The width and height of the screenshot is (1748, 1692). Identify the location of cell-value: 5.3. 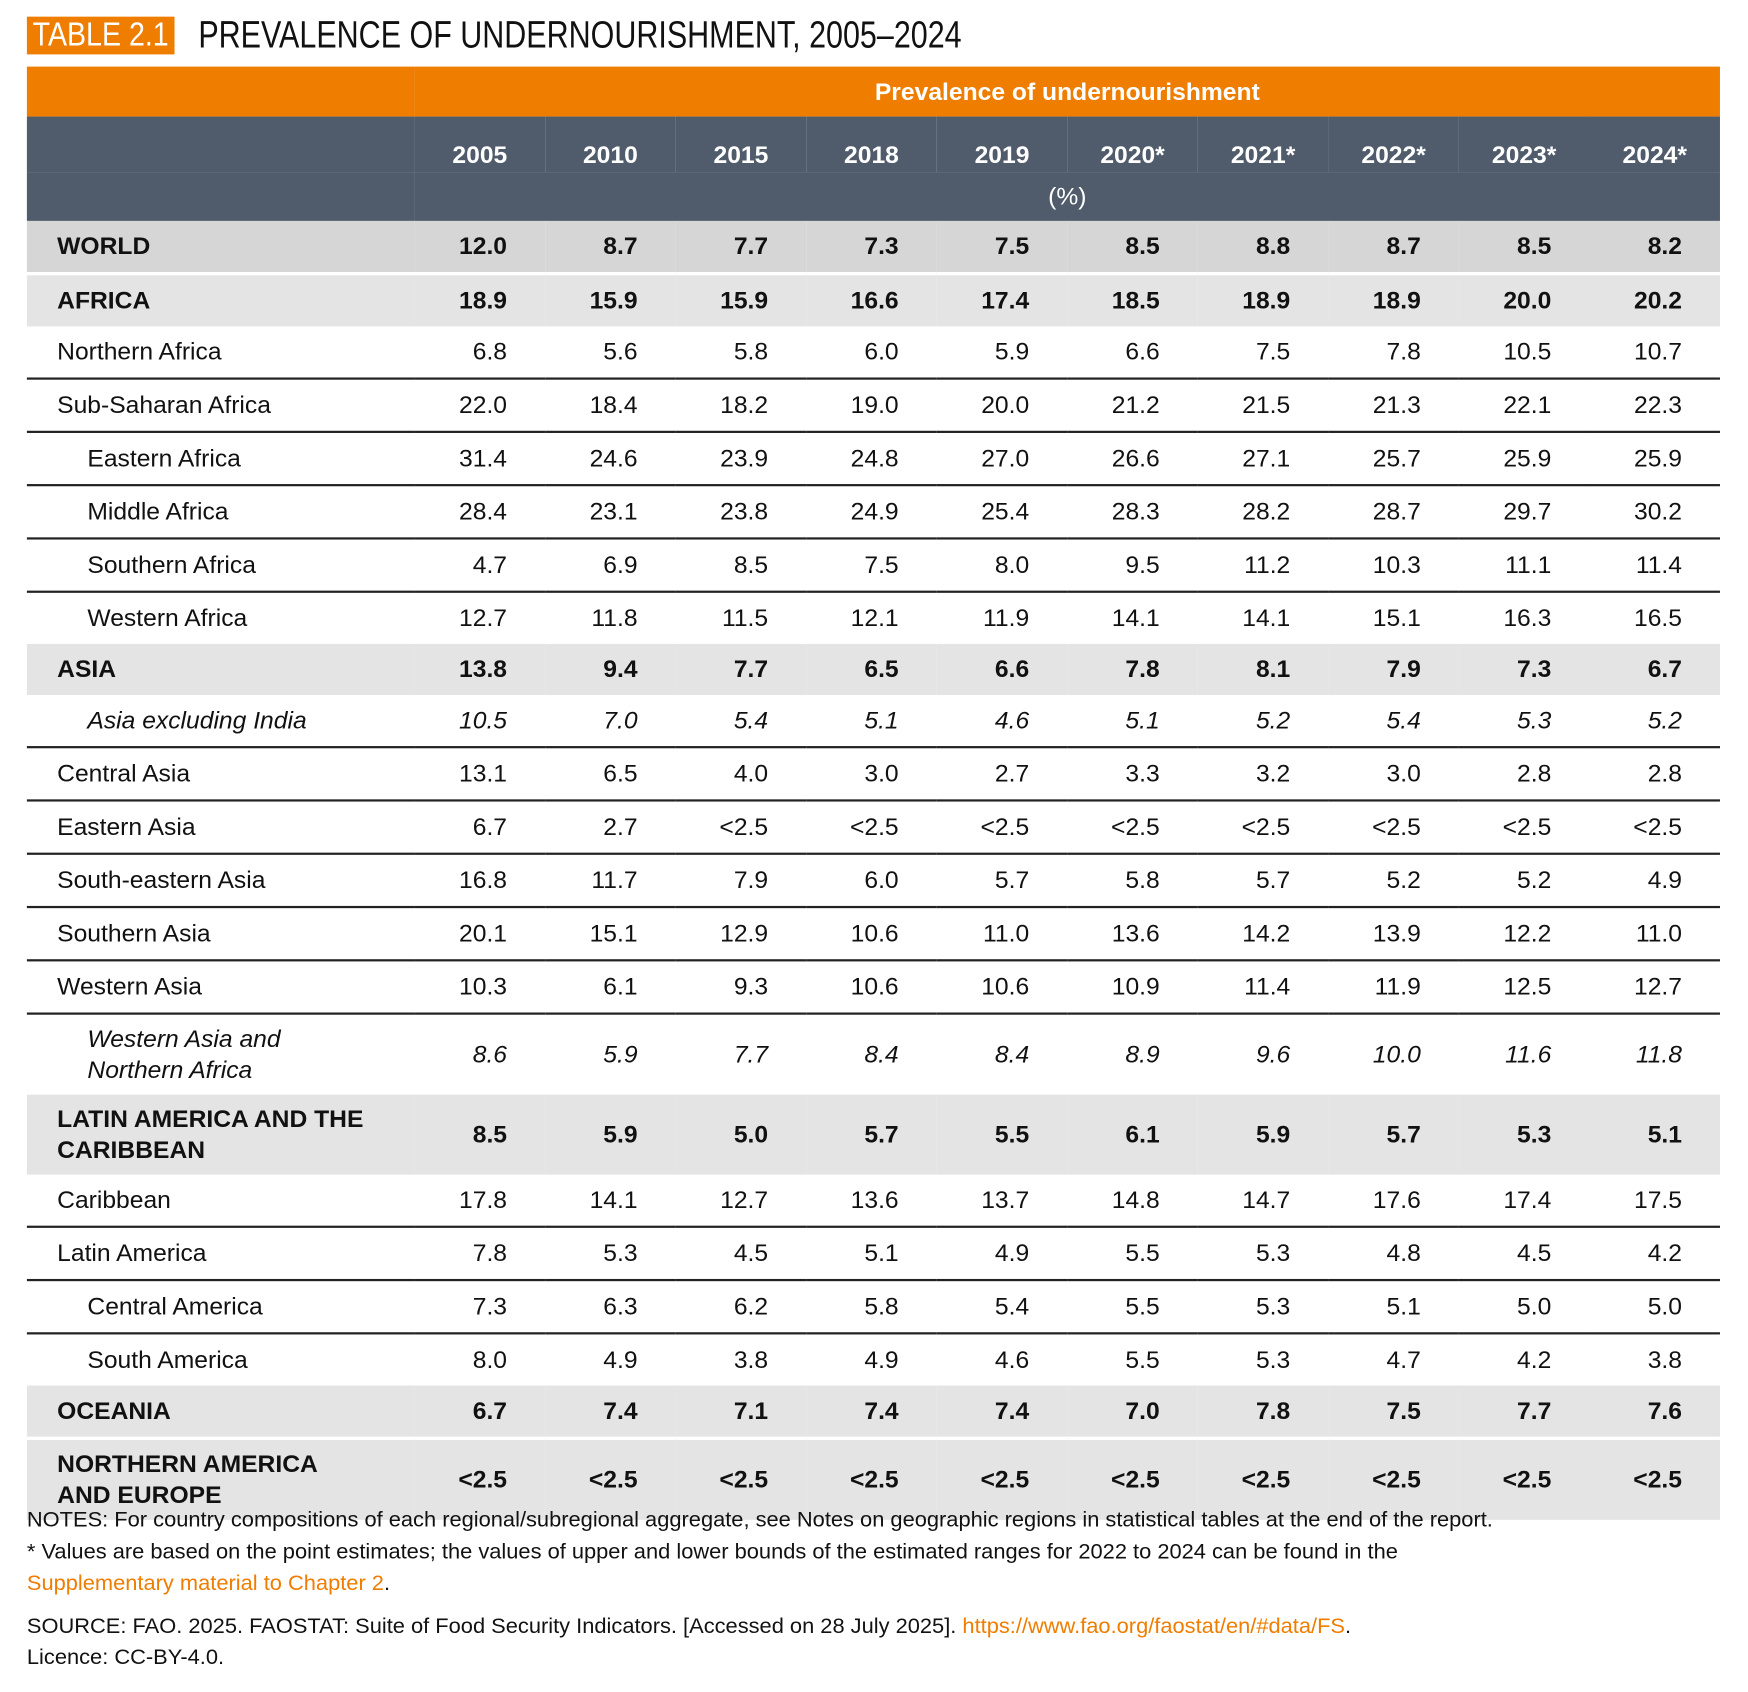
(1534, 720).